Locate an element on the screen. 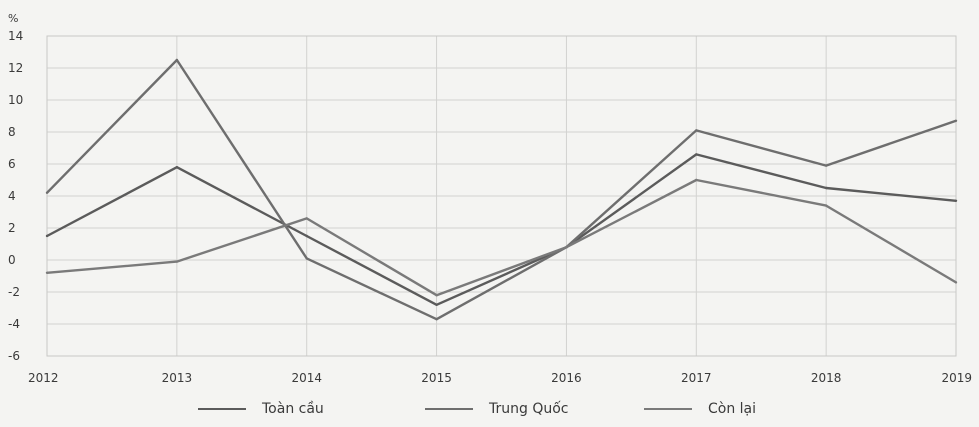 The width and height of the screenshot is (979, 427). legend-item-trung-quoc: Trung Quốc is located at coordinates (497, 409).